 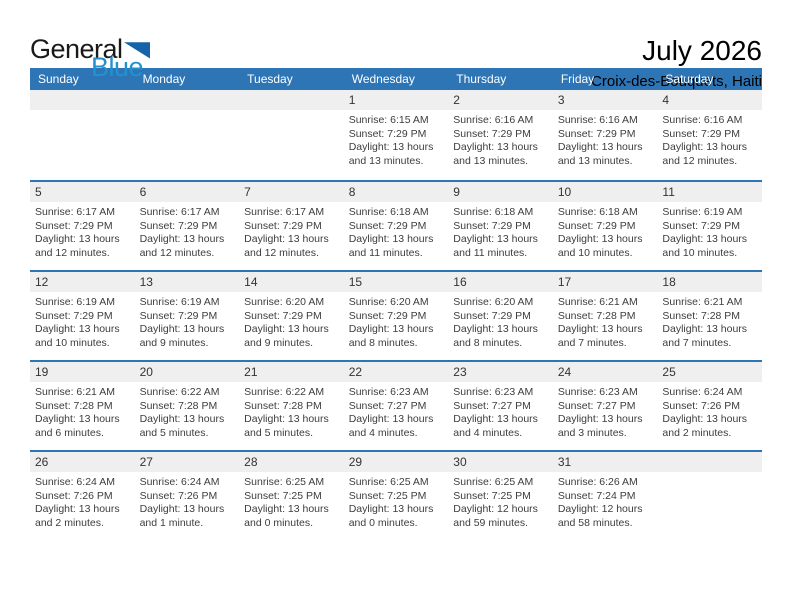 What do you see at coordinates (82, 100) in the screenshot?
I see `day-number` at bounding box center [82, 100].